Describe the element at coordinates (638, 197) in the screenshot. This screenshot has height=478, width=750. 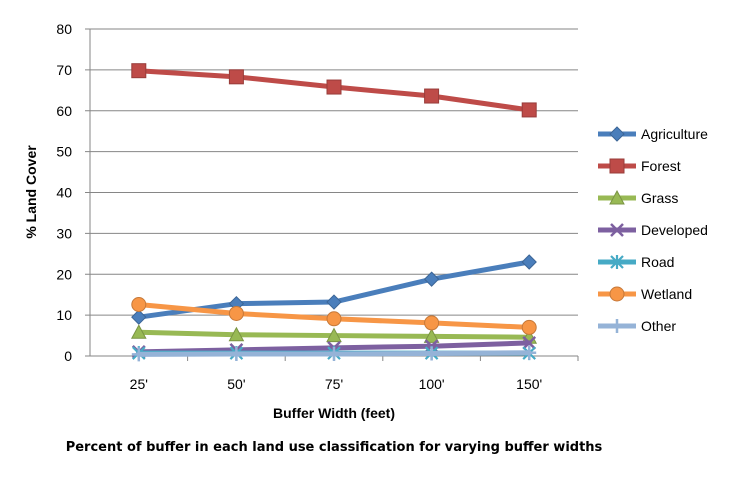
I see `legend-grass: Grass` at that location.